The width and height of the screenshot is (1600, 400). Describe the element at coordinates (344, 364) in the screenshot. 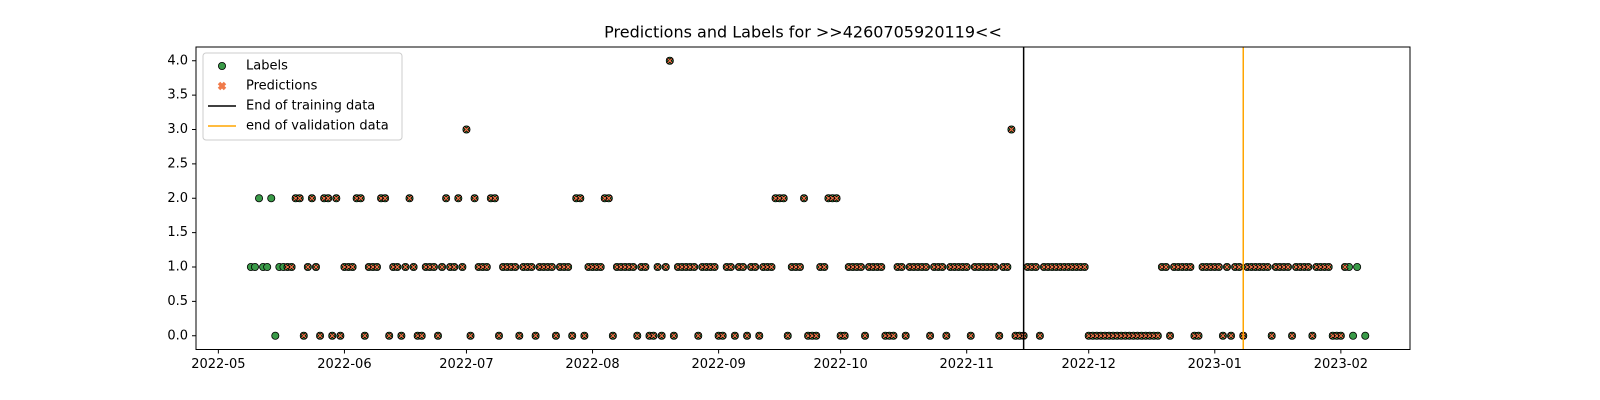

I see `x-tick-label: 2022-06` at that location.